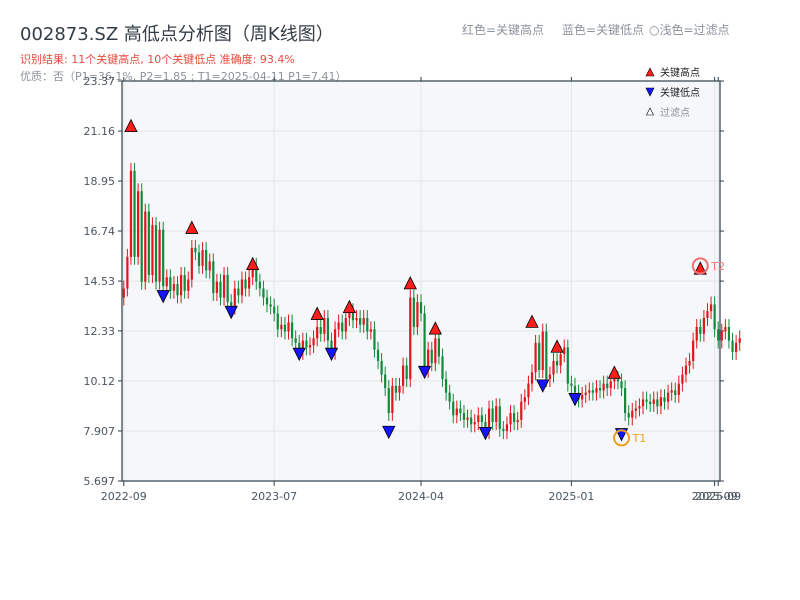  What do you see at coordinates (675, 112) in the screenshot?
I see `legend-filtered-label: 过滤点` at bounding box center [675, 112].